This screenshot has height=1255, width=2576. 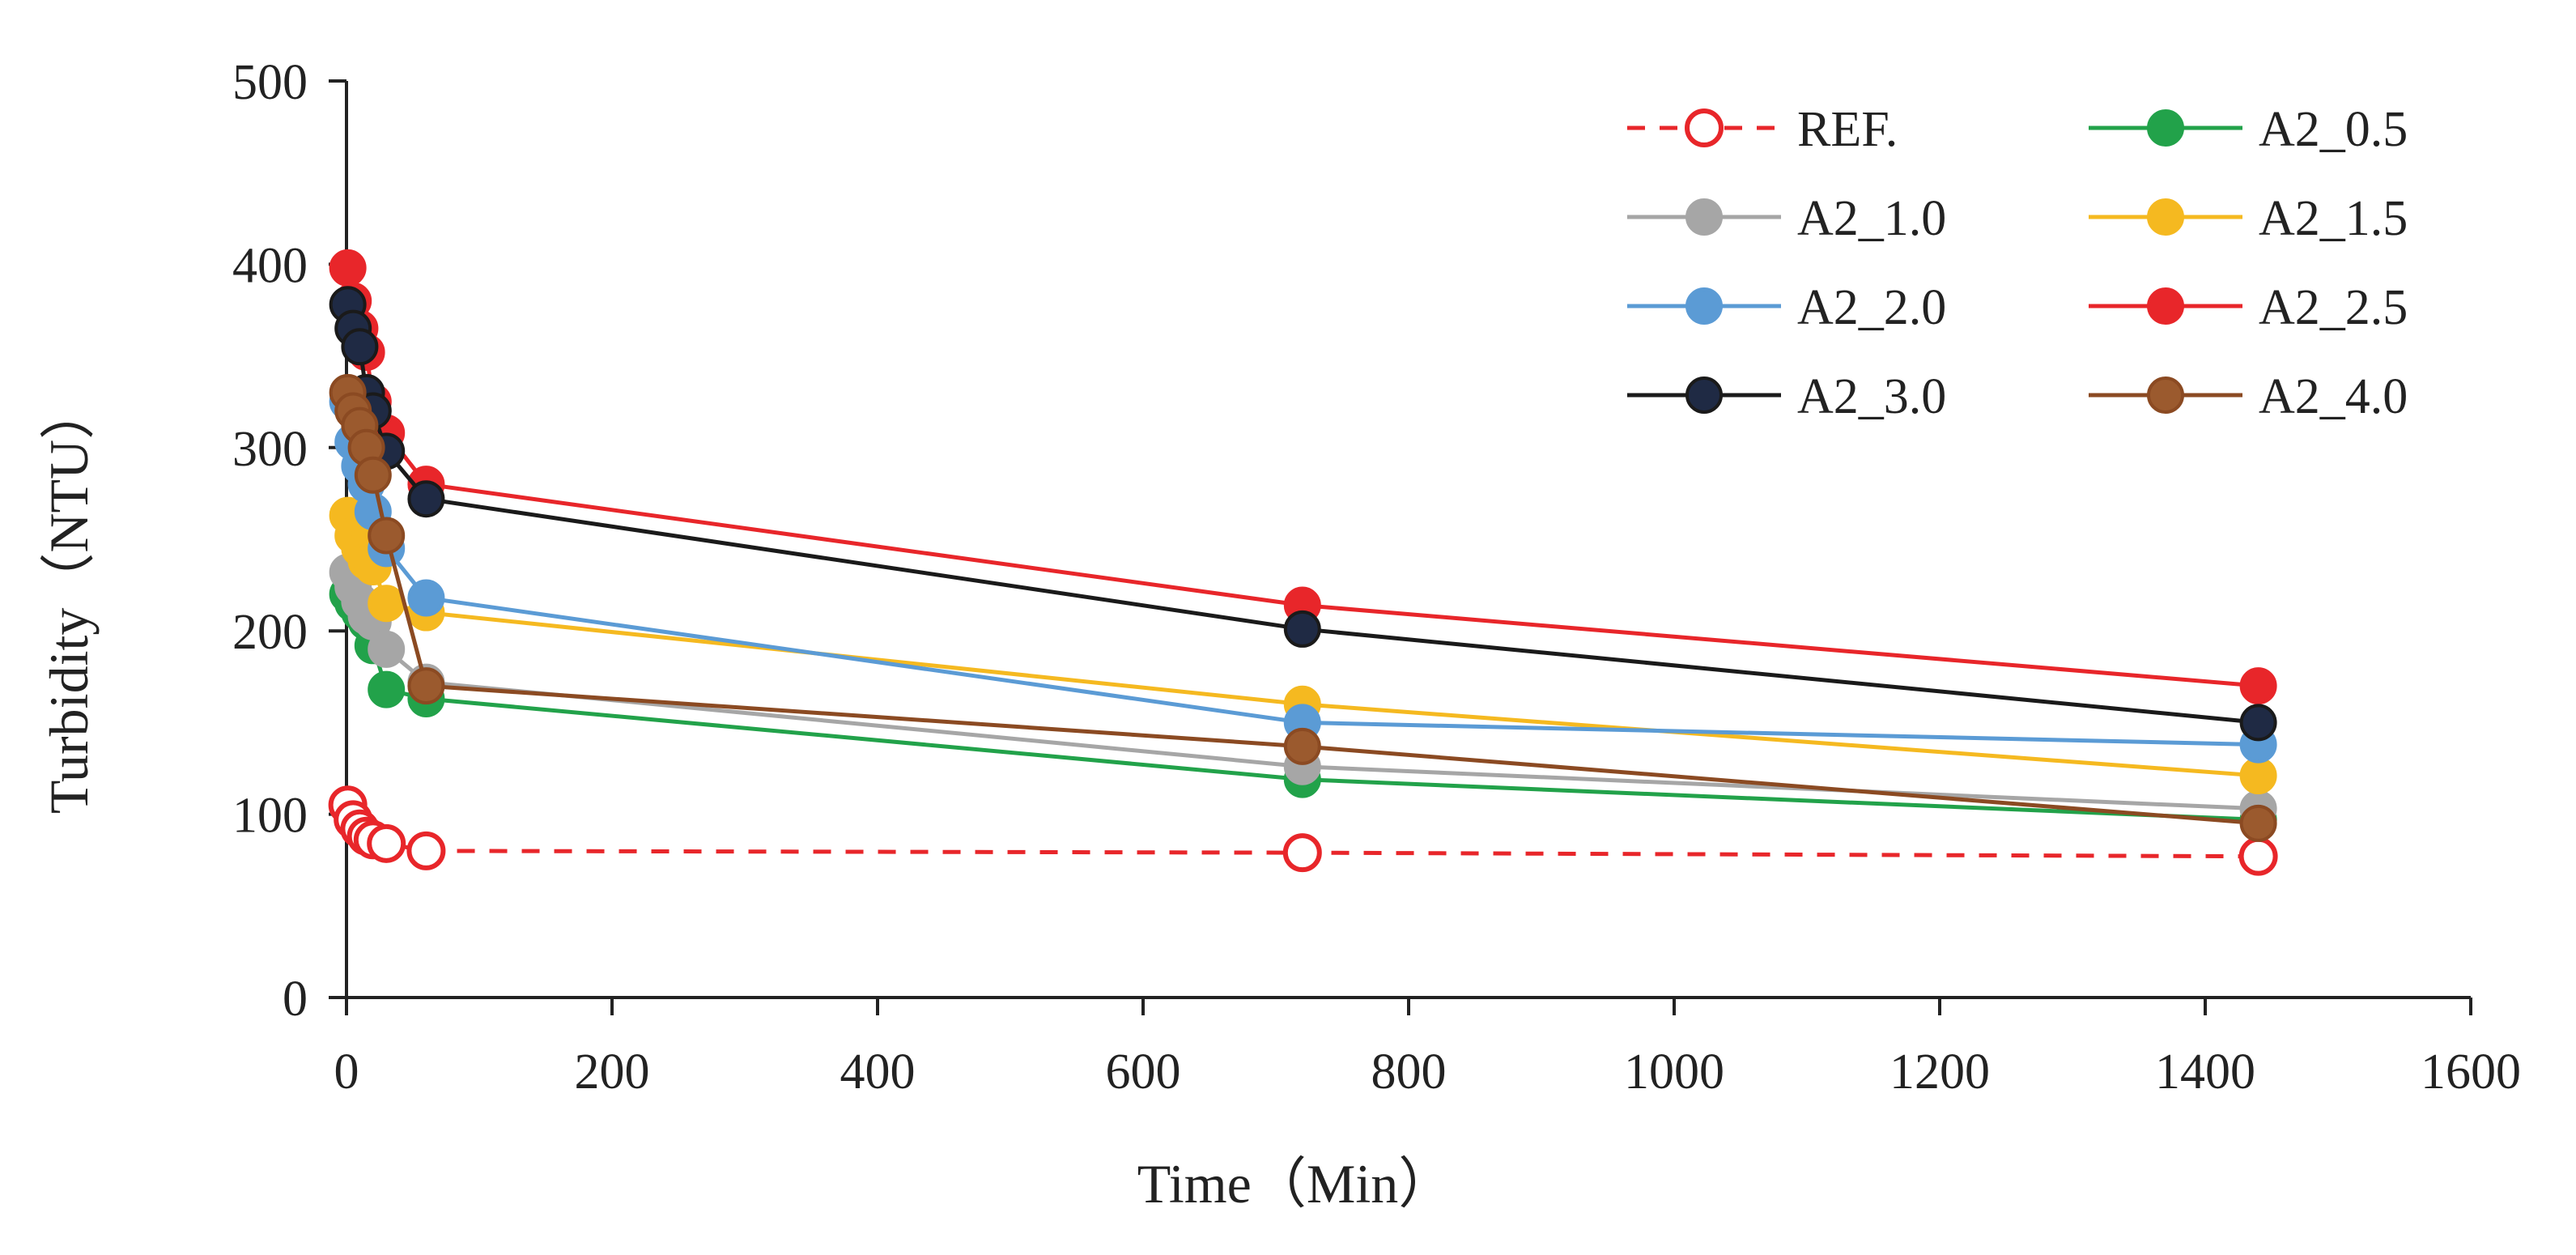 What do you see at coordinates (346, 1072) in the screenshot?
I see `x-tick-label: 0` at bounding box center [346, 1072].